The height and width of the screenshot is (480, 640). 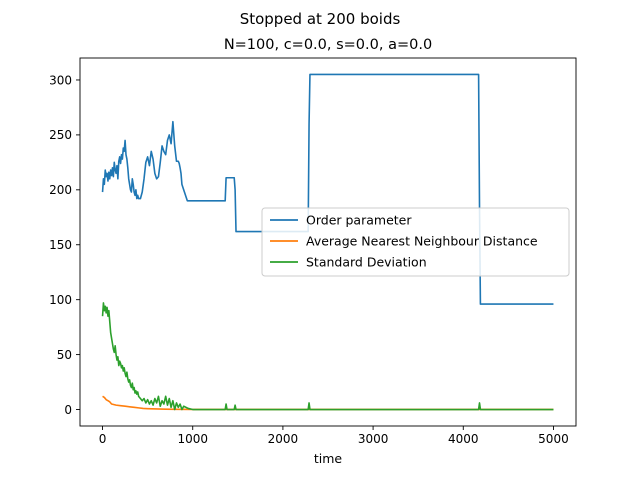 I want to click on y-tick-label: 200, so click(x=60, y=190).